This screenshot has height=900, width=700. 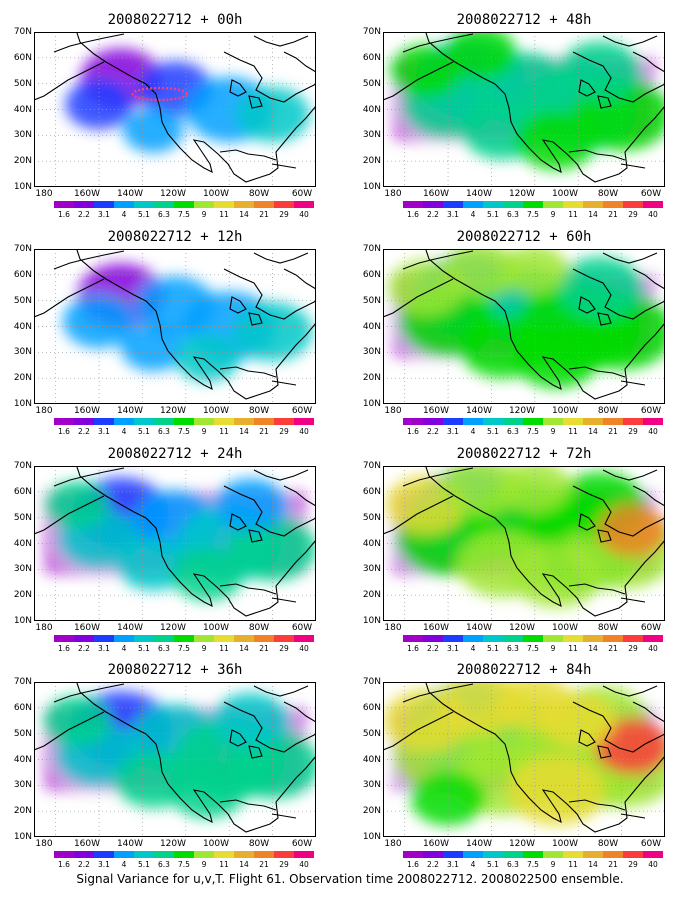 What do you see at coordinates (22, 682) in the screenshot?
I see `y-axis-label: 70N` at bounding box center [22, 682].